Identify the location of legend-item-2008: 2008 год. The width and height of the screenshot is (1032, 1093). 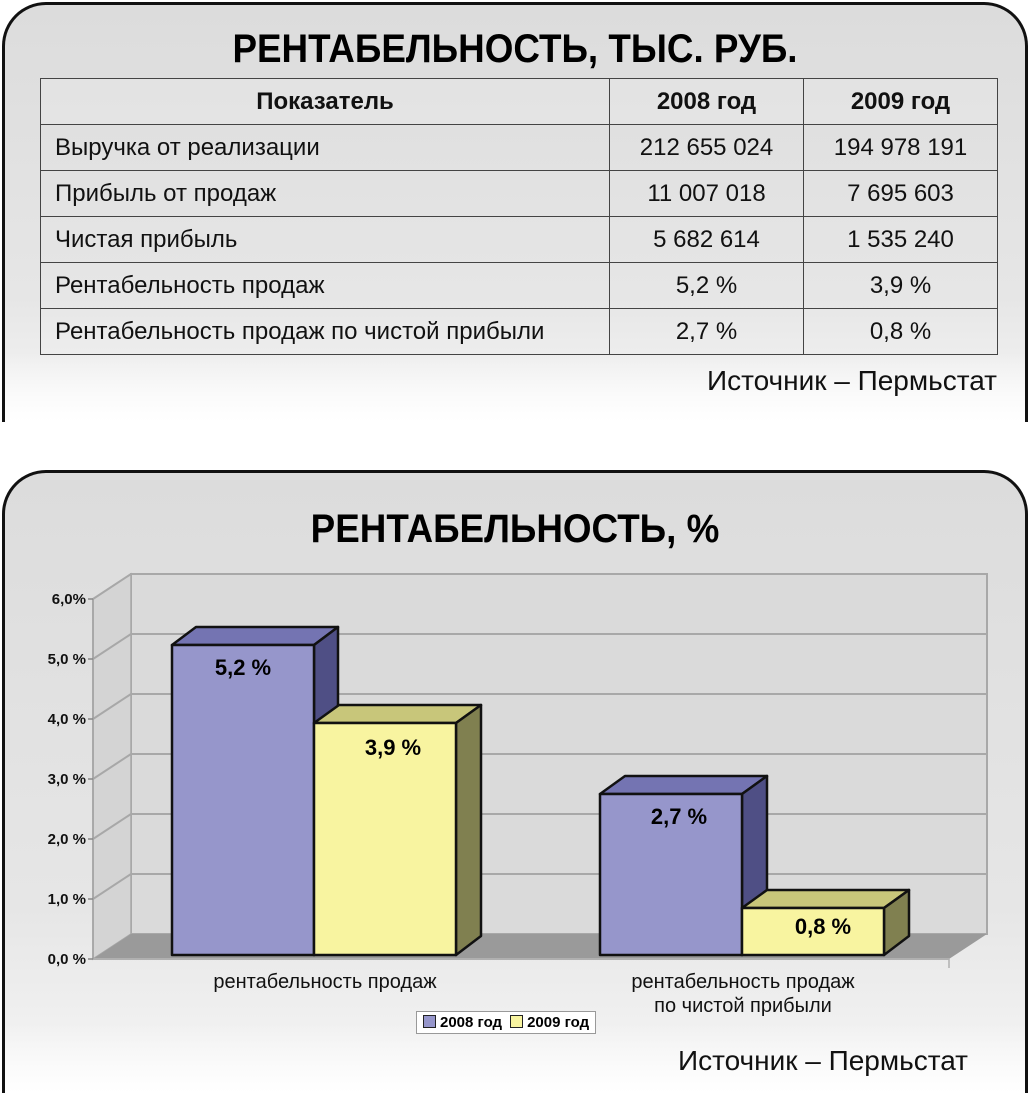
(462, 1022).